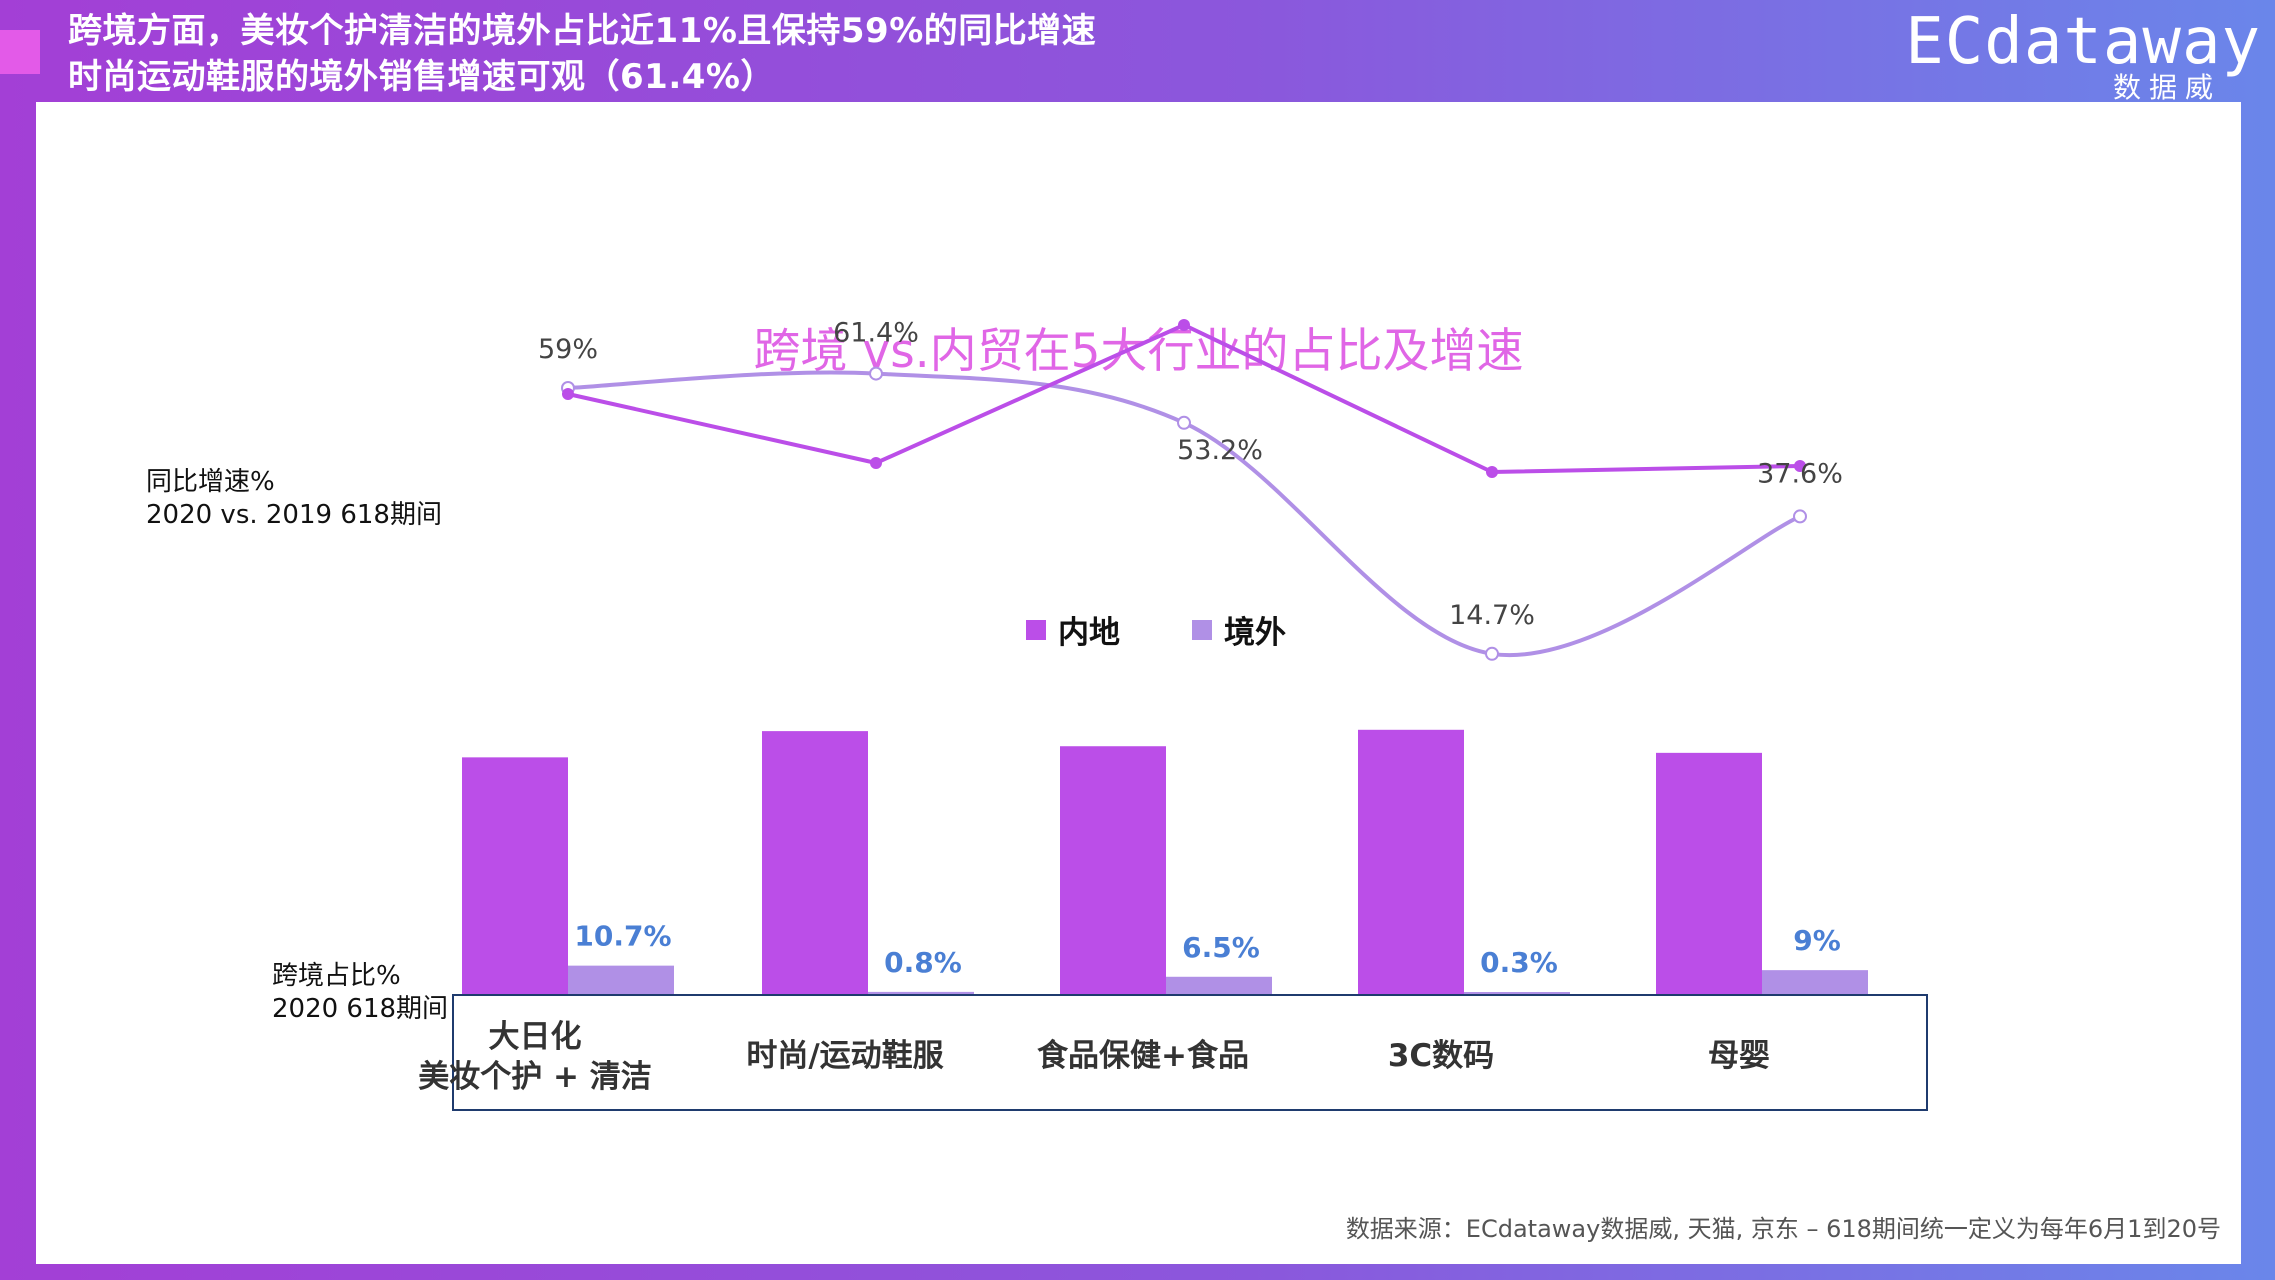  I want to click on category-label-2: 食品保健+食品, so click(1143, 1056).